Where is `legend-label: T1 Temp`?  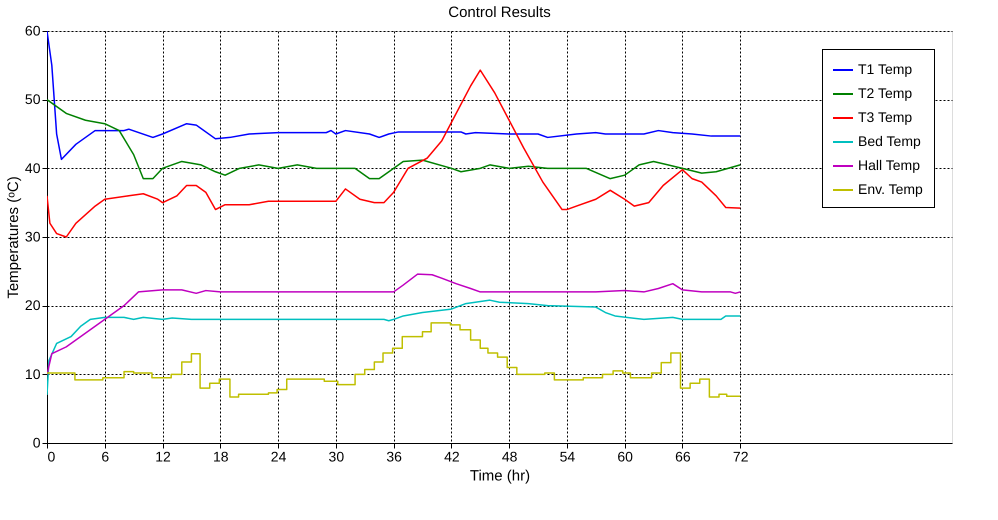 legend-label: T1 Temp is located at coordinates (885, 69).